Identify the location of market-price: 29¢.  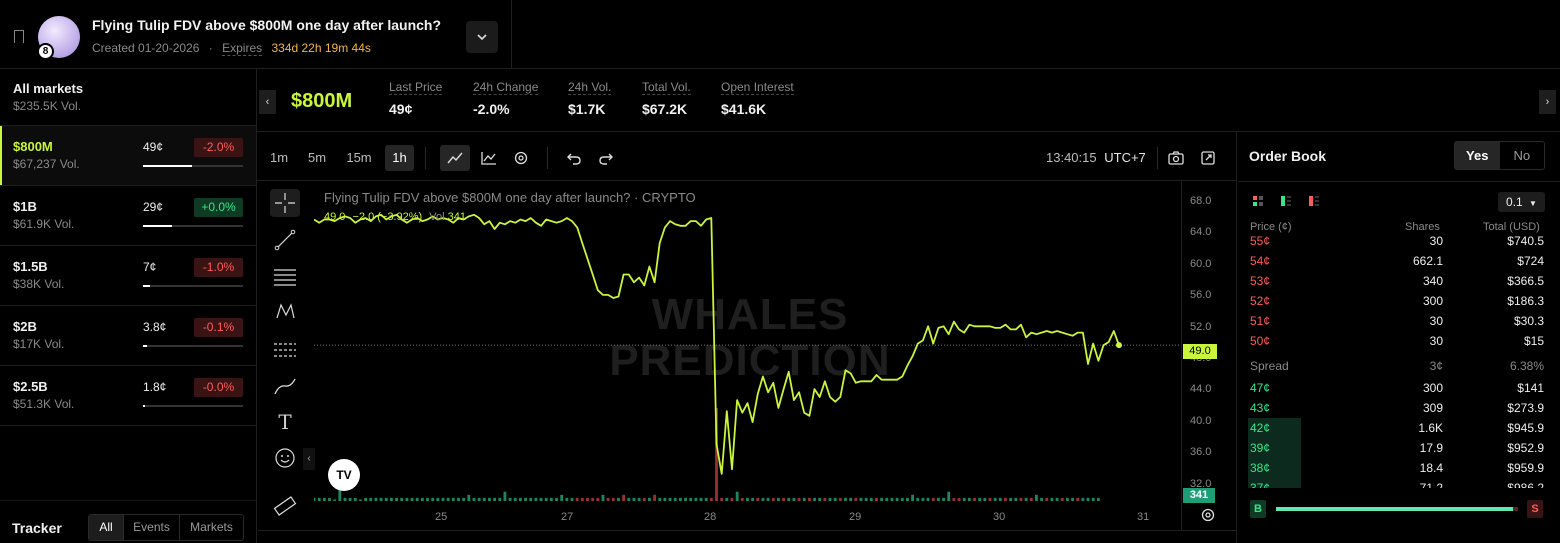
(153, 207).